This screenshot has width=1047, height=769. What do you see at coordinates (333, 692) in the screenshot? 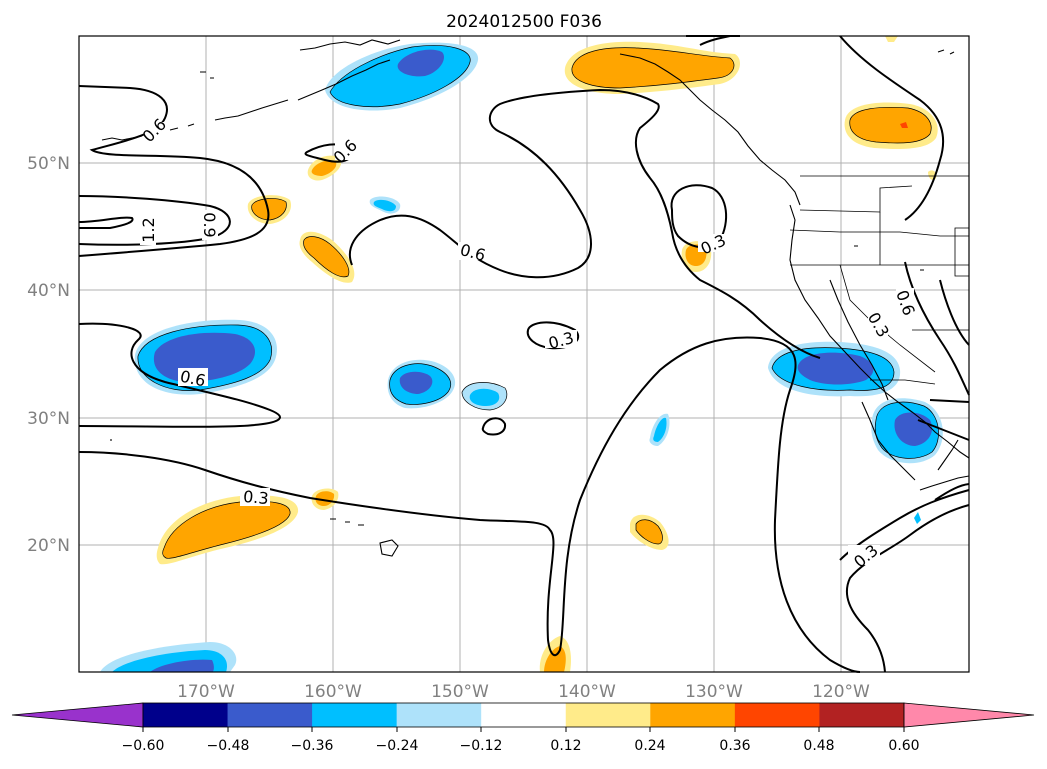
I see `lon-label: 160°W` at bounding box center [333, 692].